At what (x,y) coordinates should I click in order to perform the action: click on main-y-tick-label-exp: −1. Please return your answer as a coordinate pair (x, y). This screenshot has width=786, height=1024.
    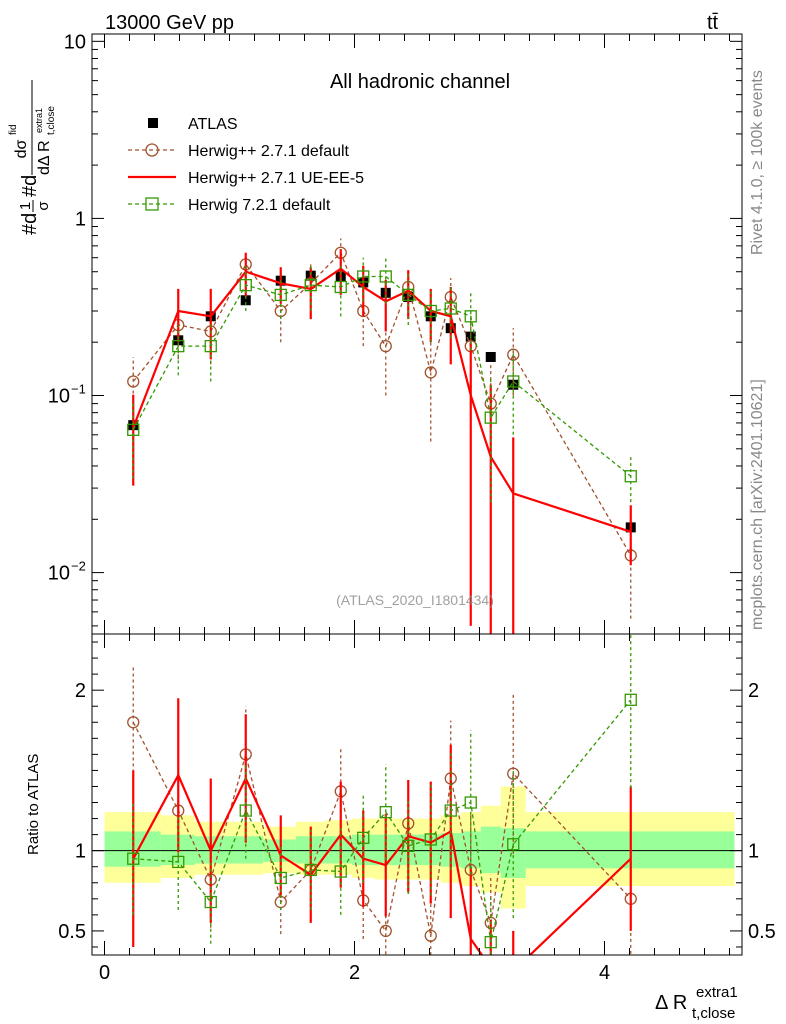
    Looking at the image, I should click on (78, 389).